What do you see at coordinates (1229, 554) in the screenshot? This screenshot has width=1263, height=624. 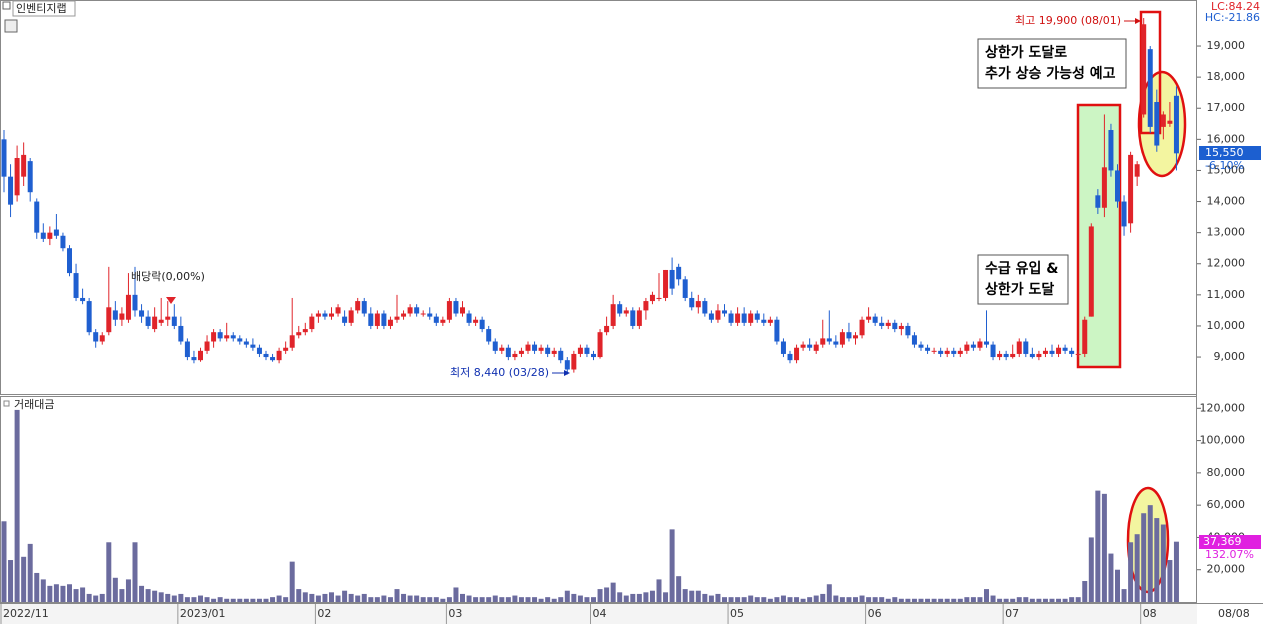 I see `volume-change: 132.07%` at bounding box center [1229, 554].